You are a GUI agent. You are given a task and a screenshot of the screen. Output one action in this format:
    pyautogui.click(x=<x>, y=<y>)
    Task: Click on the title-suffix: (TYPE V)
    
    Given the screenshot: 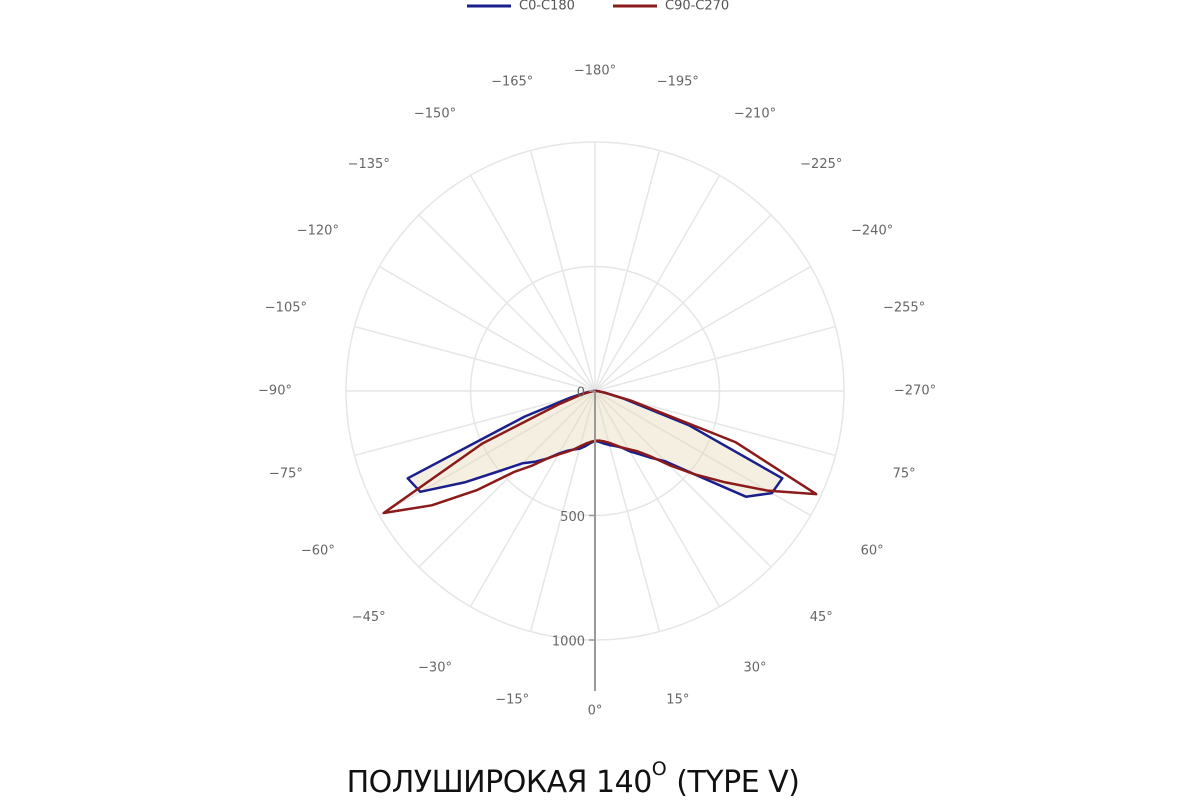 What is the action you would take?
    pyautogui.click(x=737, y=782)
    